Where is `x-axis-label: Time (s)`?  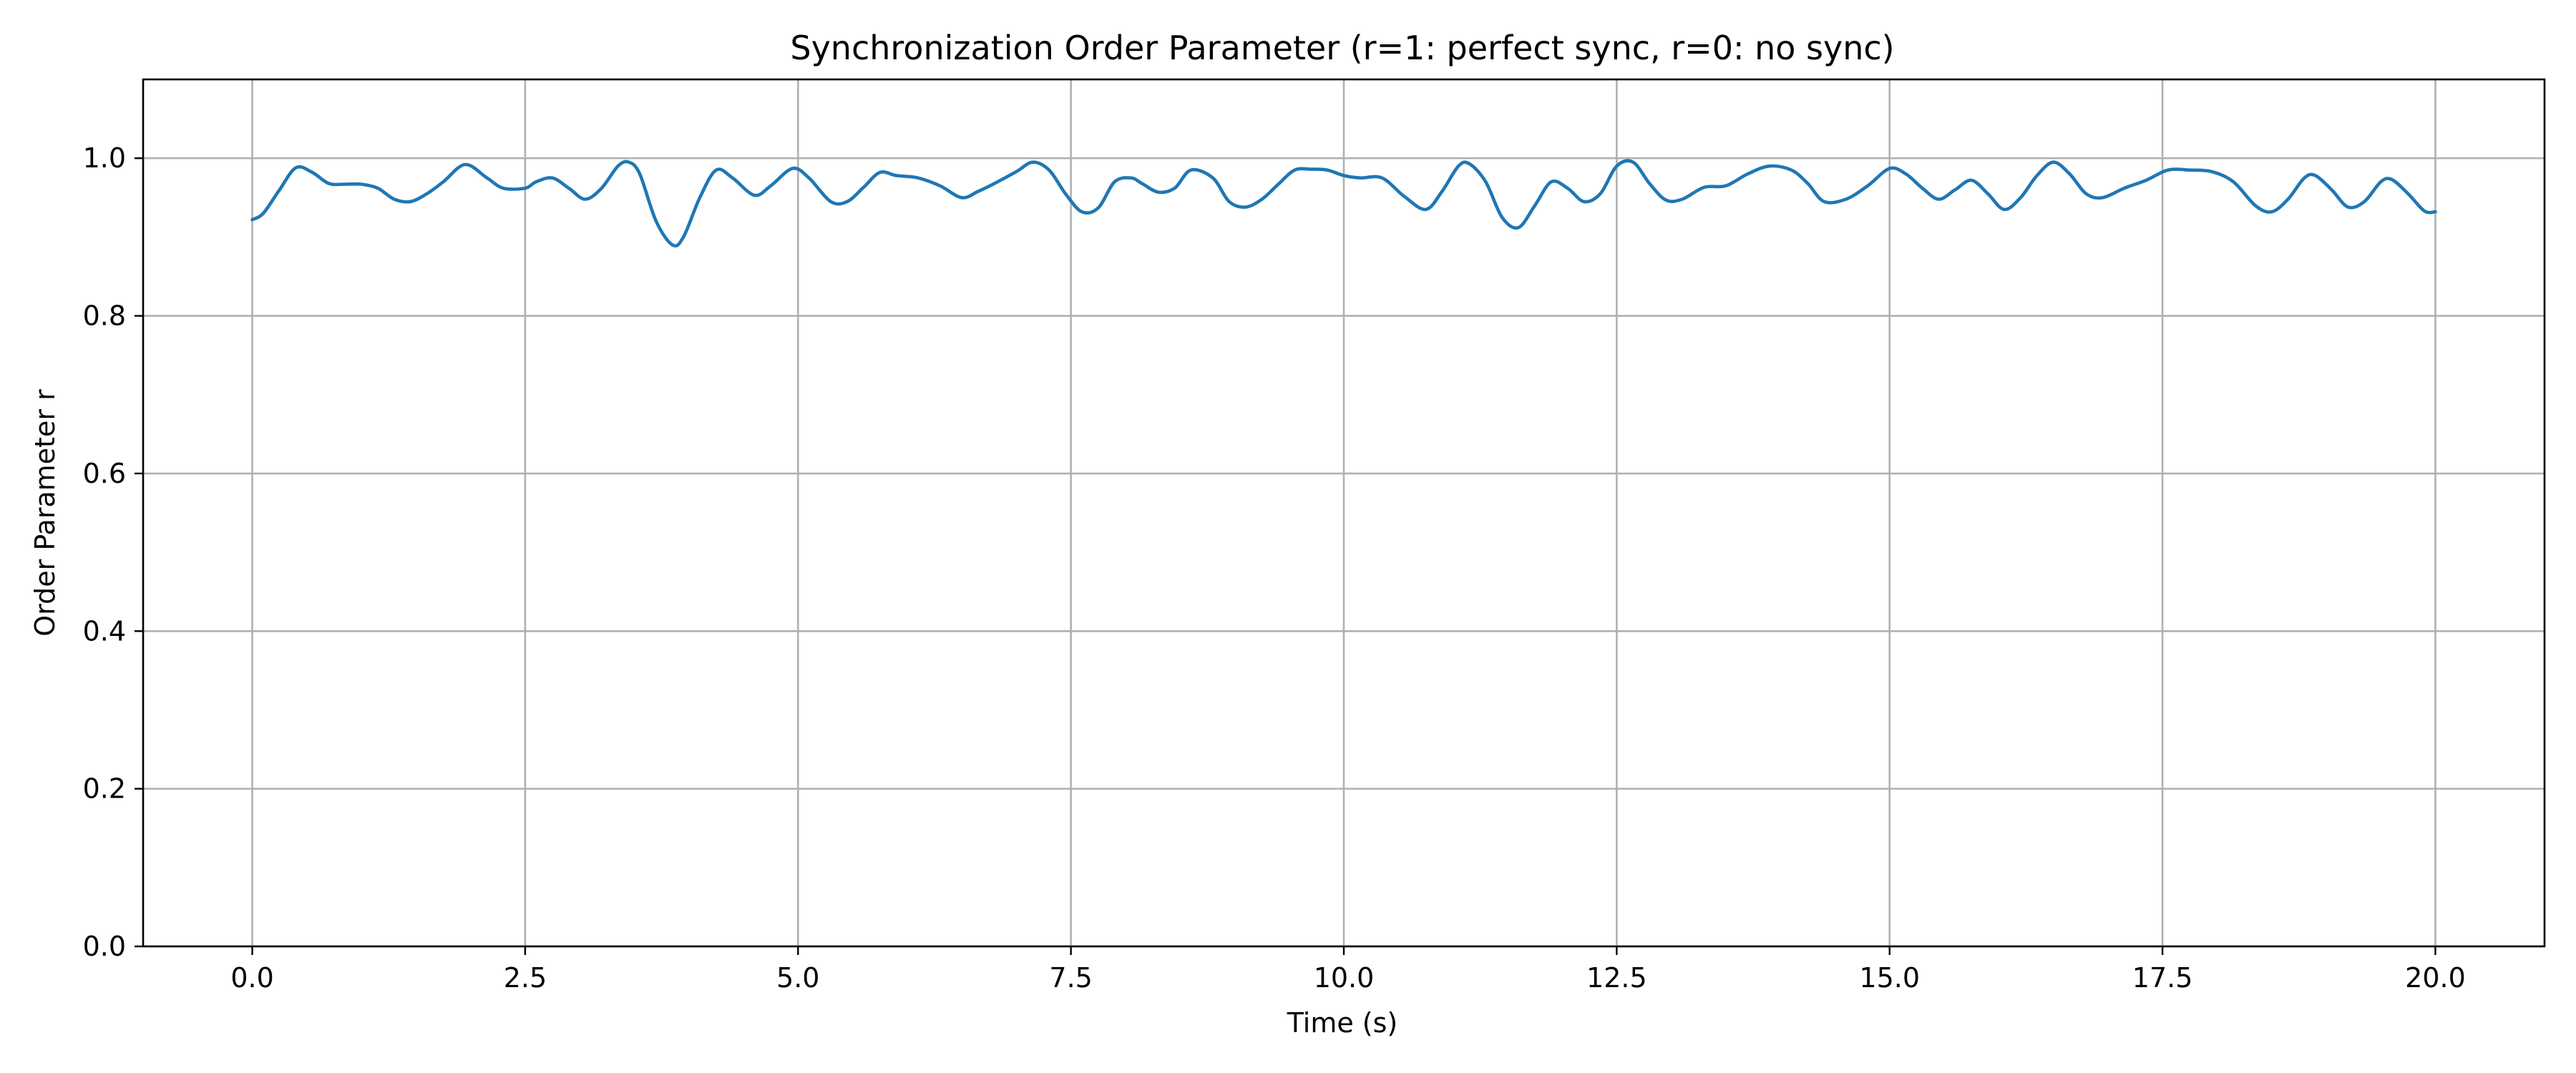
x-axis-label: Time (s) is located at coordinates (1342, 1023).